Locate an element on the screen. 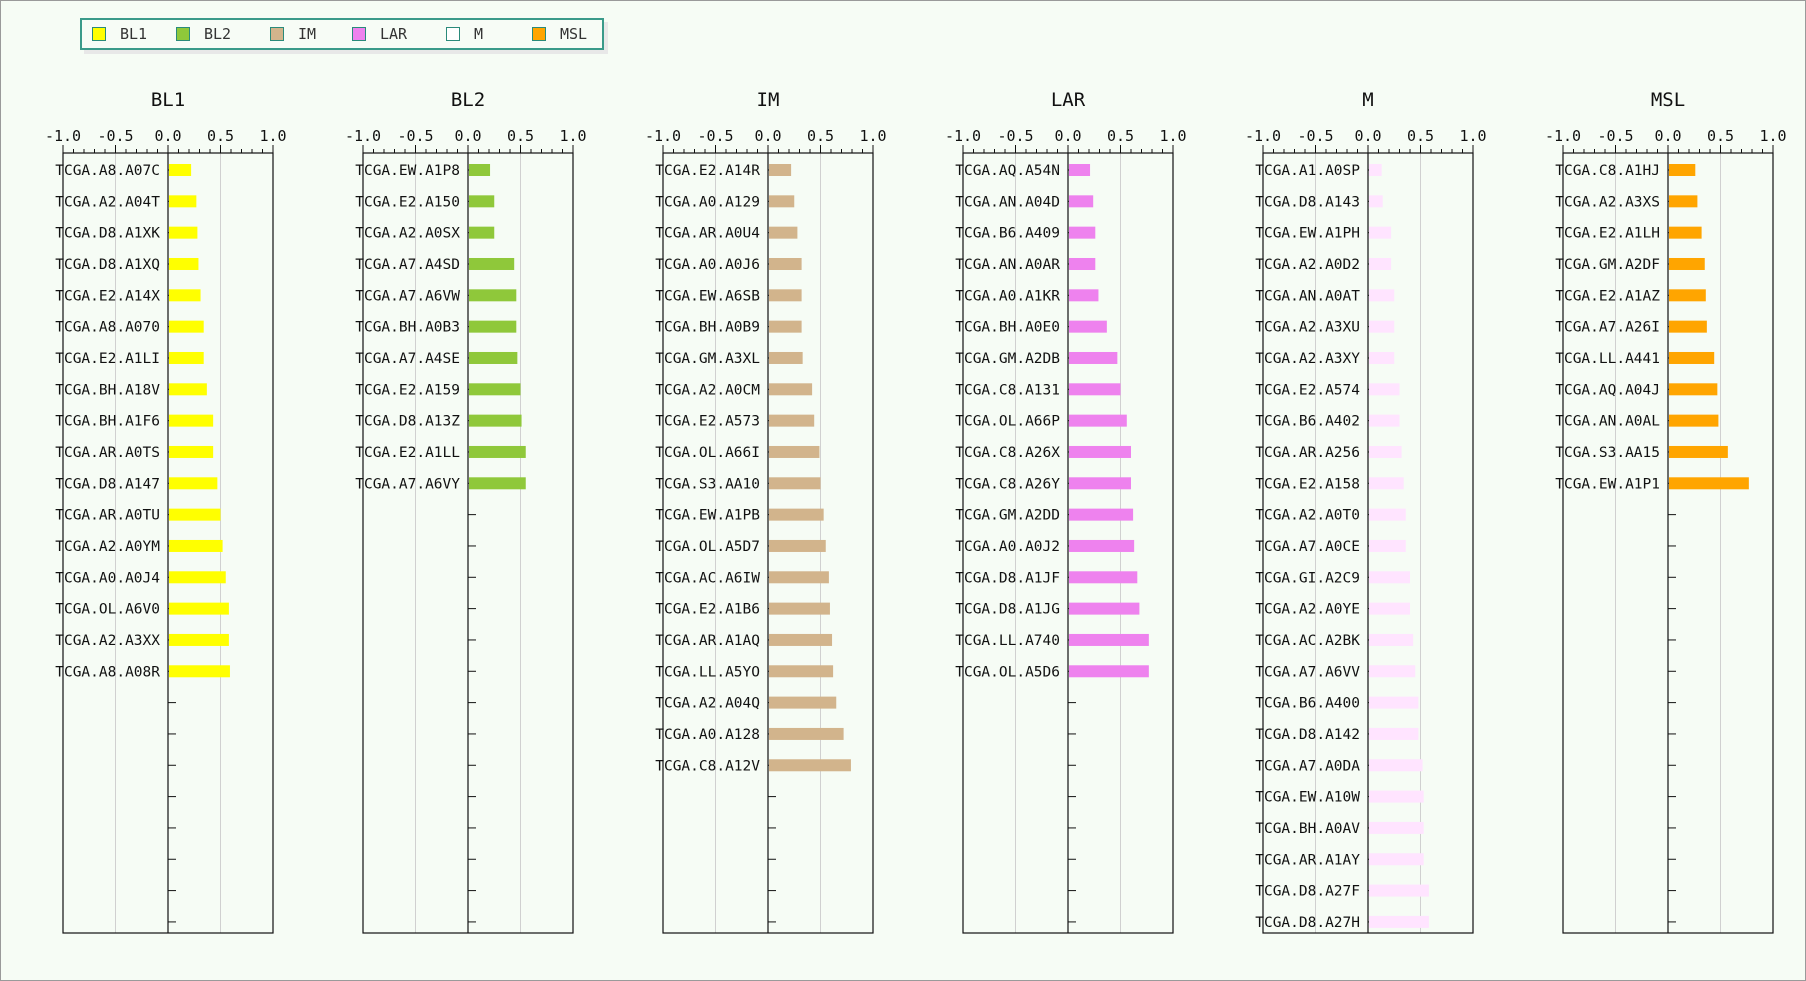 The image size is (1806, 981). bar-tcga-gm-a2db is located at coordinates (1093, 357).